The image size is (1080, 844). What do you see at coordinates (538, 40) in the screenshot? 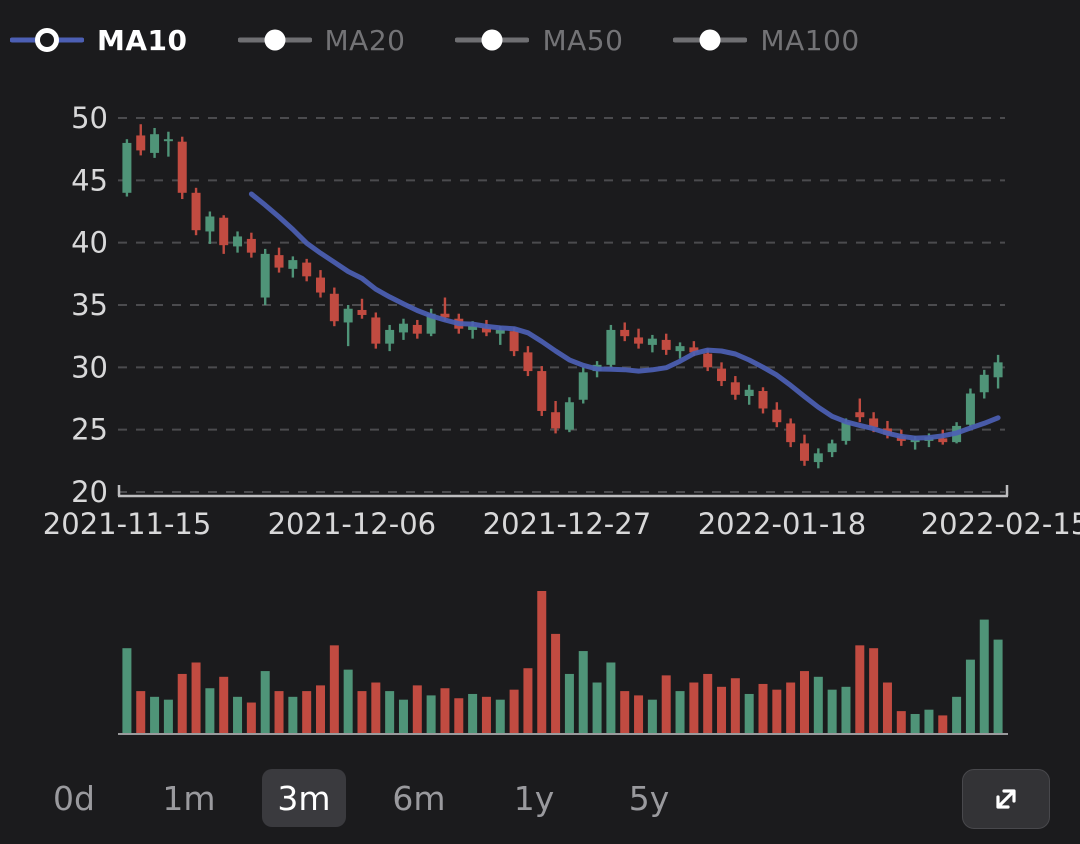
I see `ma-toggle-ma50: MA50` at bounding box center [538, 40].